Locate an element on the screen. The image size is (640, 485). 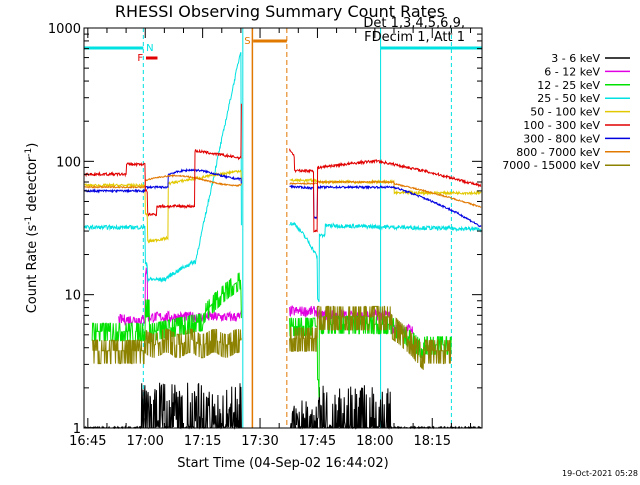
y-tick-label: 1000 is located at coordinates (64, 29).